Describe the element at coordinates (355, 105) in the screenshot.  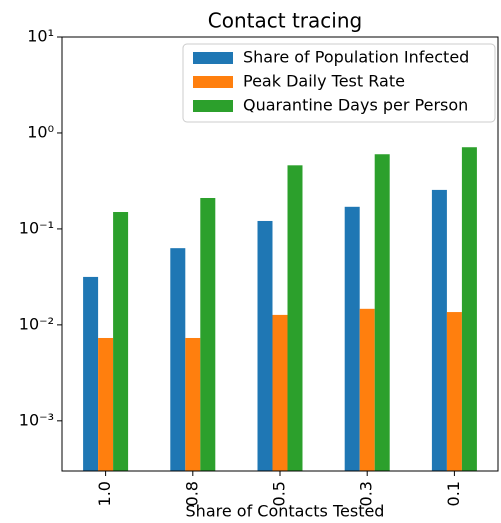
I see `legend-label: Quarantine Days per Person` at that location.